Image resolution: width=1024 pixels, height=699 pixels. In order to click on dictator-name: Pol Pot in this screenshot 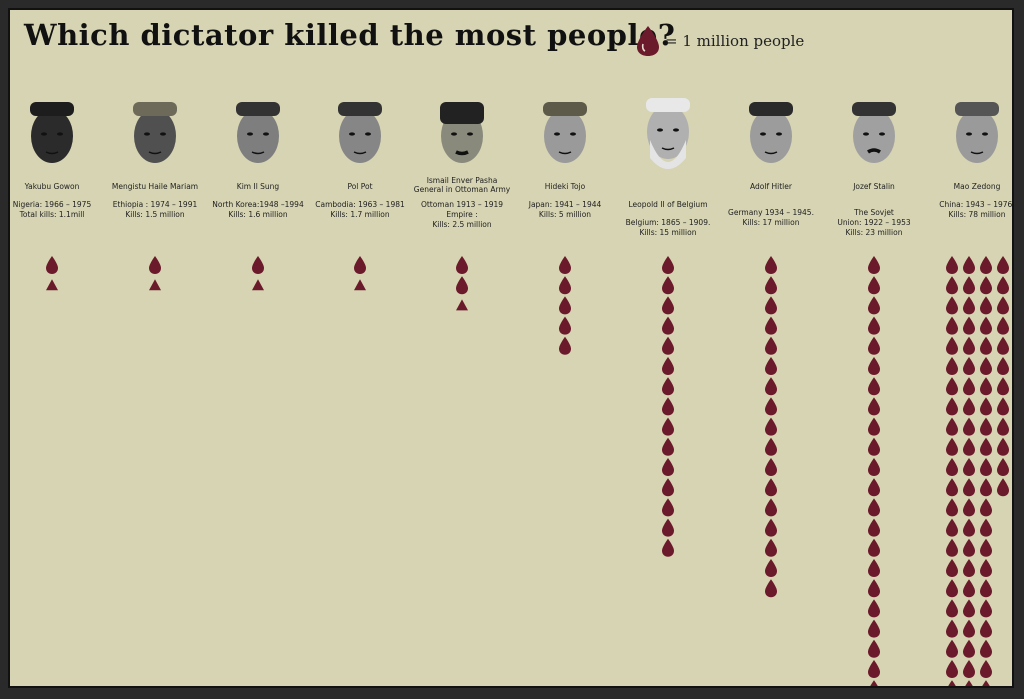, I will do `click(360, 186)`.